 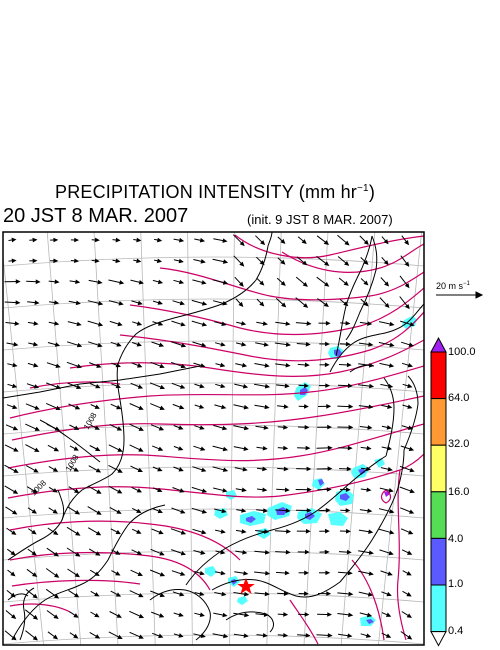 I want to click on coast-honshu-east, so click(x=372, y=516).